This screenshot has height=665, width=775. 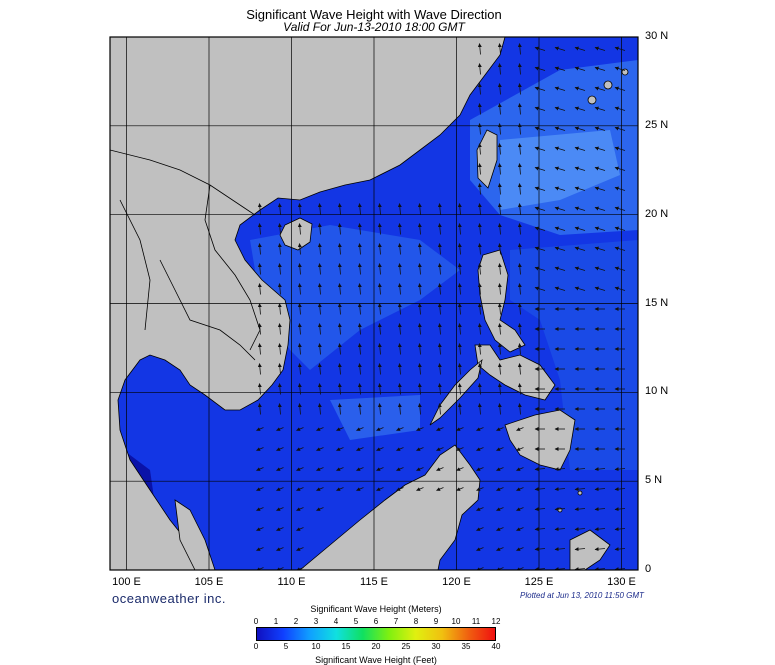 What do you see at coordinates (207, 310) in the screenshot?
I see `border-thailand-cambodia` at bounding box center [207, 310].